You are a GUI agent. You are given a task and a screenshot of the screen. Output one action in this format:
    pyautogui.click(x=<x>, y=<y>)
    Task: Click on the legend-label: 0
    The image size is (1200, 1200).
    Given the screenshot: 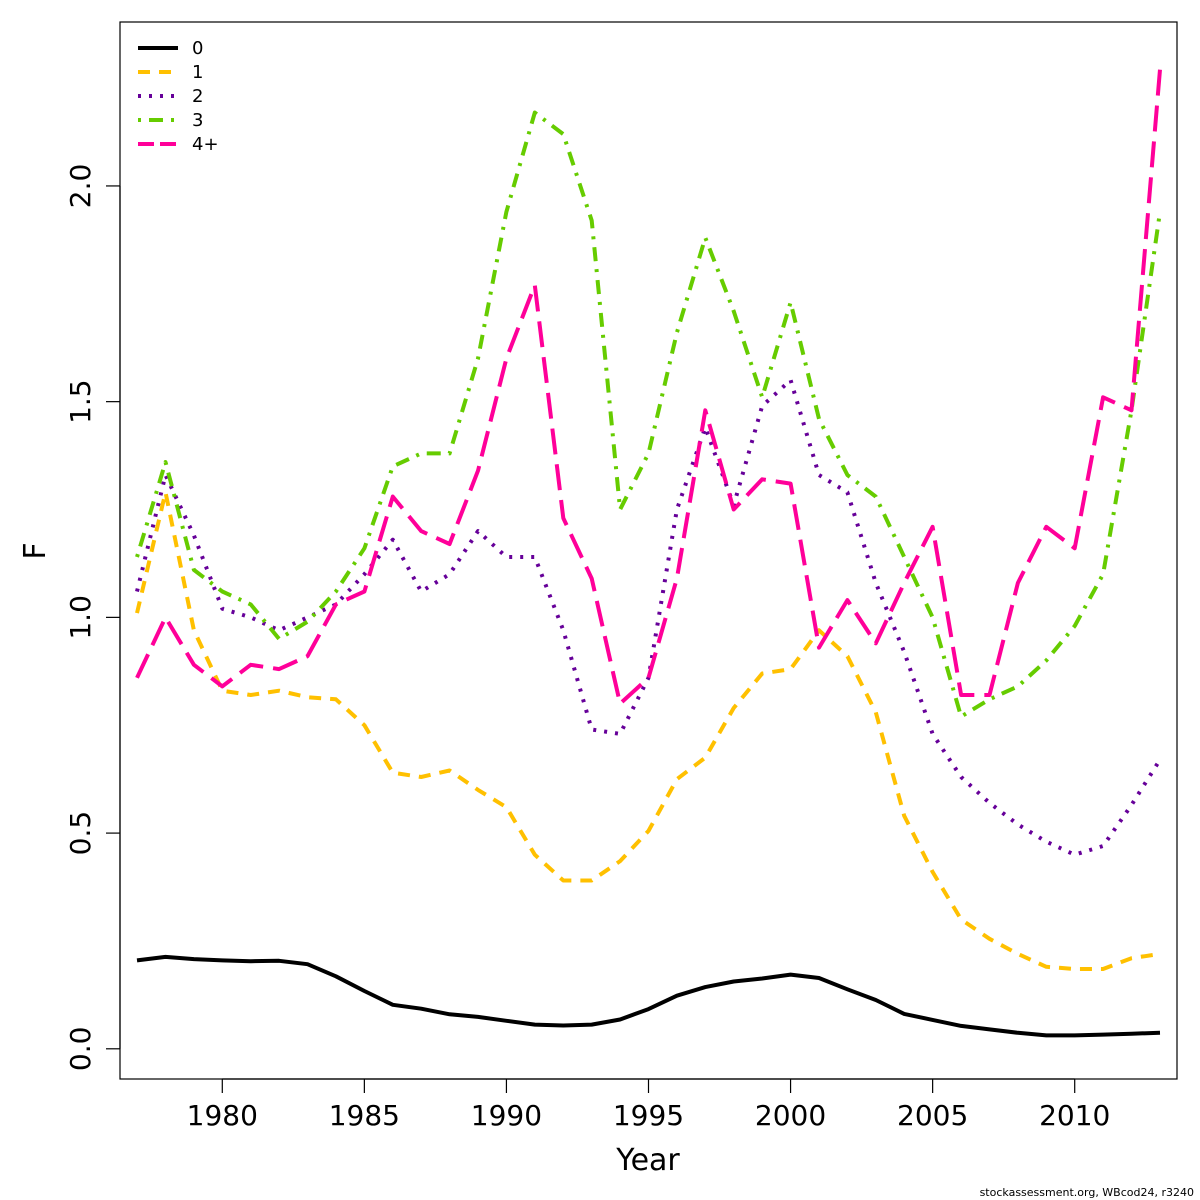 What is the action you would take?
    pyautogui.click(x=197, y=48)
    